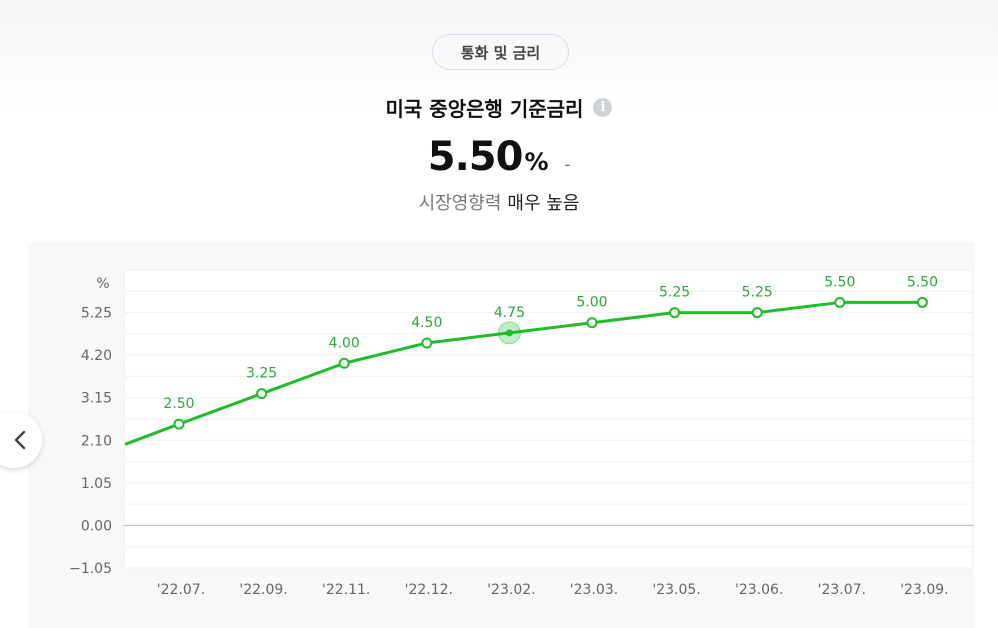 This screenshot has width=998, height=628. What do you see at coordinates (509, 313) in the screenshot?
I see `data-label: 4.75` at bounding box center [509, 313].